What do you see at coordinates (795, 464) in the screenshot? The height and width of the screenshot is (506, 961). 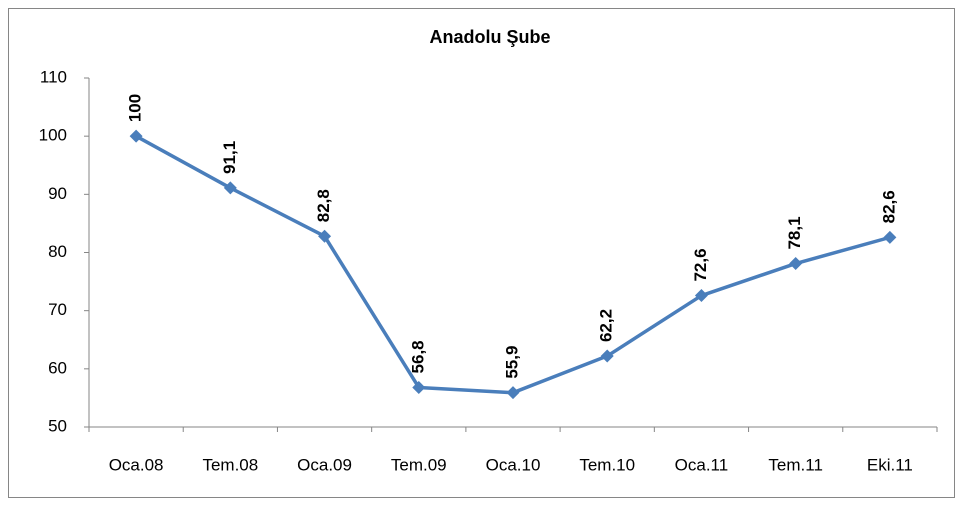 I see `x-tick-label: Tem.11` at bounding box center [795, 464].